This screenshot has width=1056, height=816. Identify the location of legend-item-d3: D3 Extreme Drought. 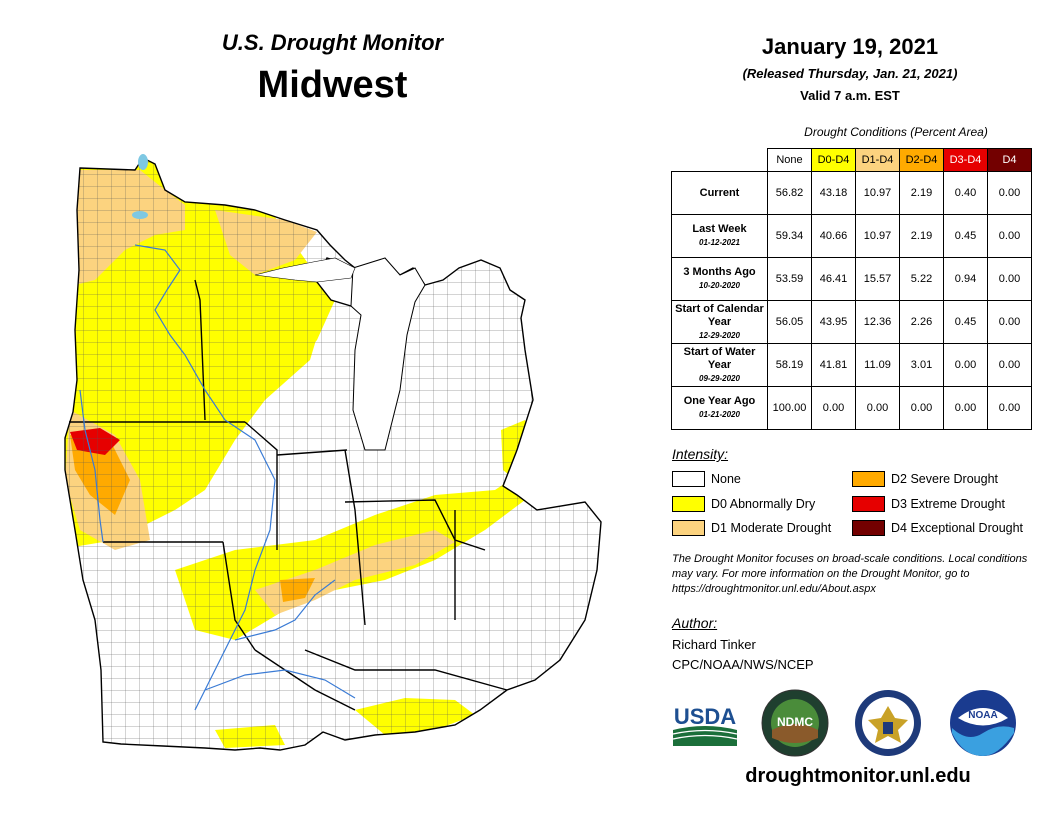
(928, 504).